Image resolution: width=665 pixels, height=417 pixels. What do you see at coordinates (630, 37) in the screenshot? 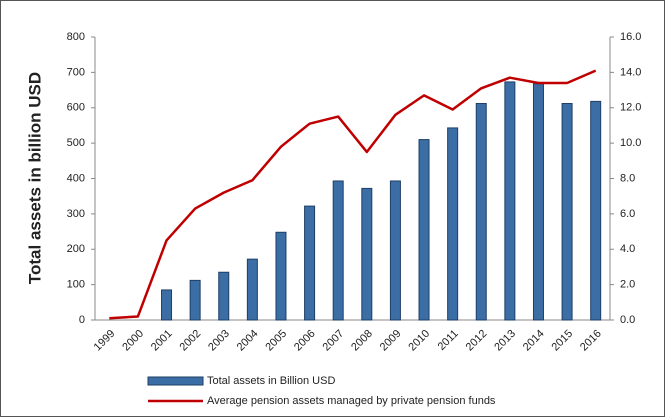
I see `y2-tick-label: 16.0` at bounding box center [630, 37].